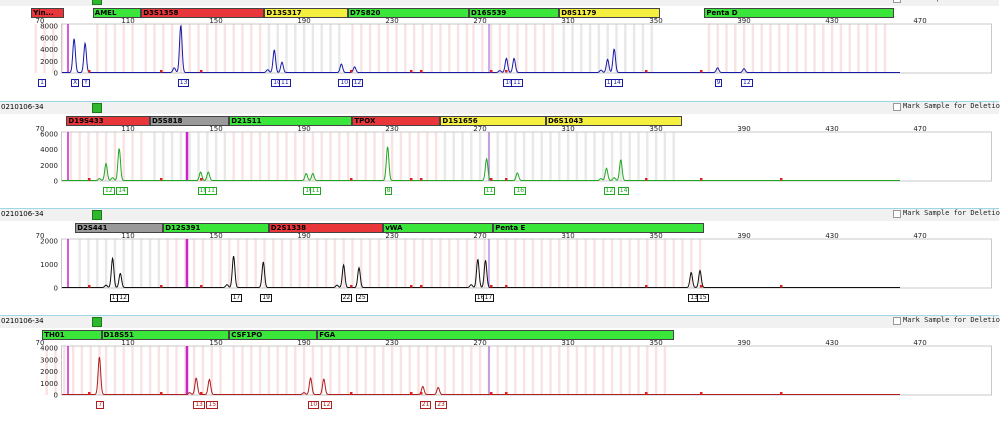 This screenshot has width=1000, height=426. I want to click on allele-call-label: 1, so click(42, 83).